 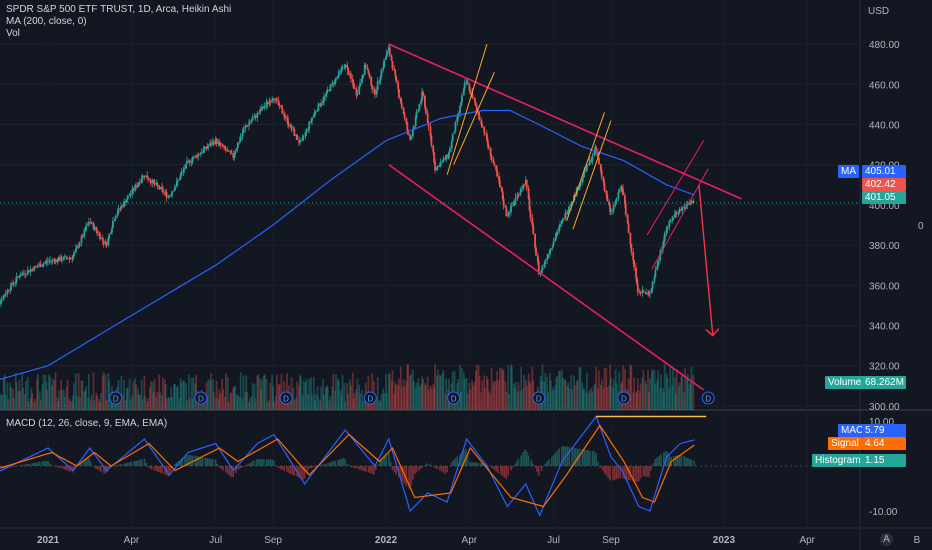 What do you see at coordinates (470, 540) in the screenshot?
I see `time-tick-label: Apr` at bounding box center [470, 540].